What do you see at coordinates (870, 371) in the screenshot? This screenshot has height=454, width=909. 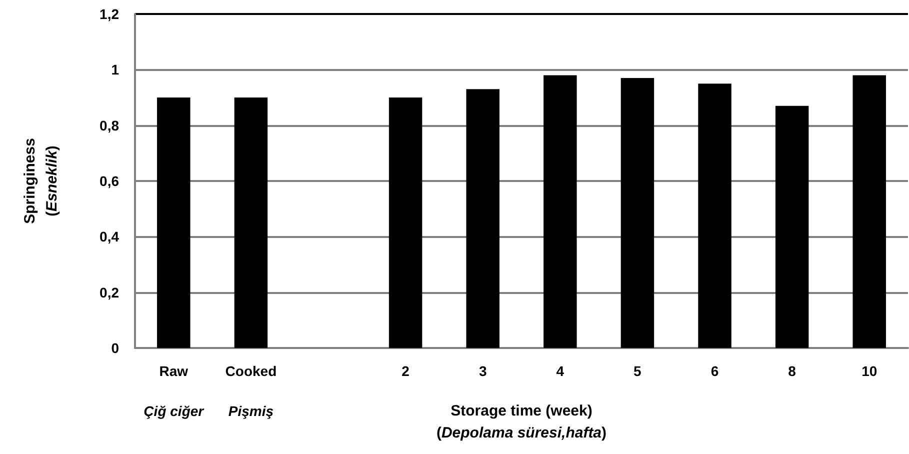 I see `x-tick-label: 10` at bounding box center [870, 371].